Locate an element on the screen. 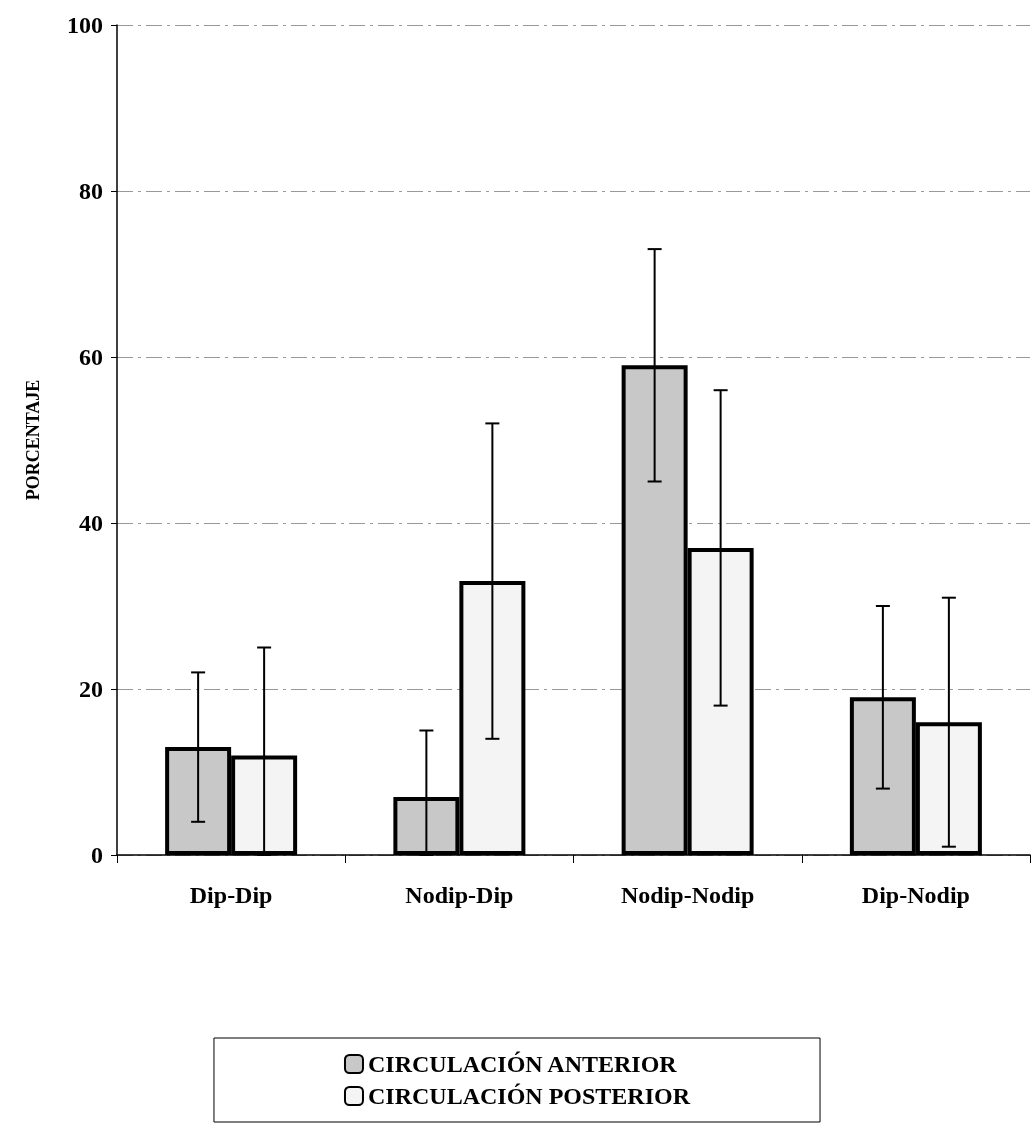 Image resolution: width=1034 pixels, height=1126 pixels. y-tick-label: 100 is located at coordinates (85, 25).